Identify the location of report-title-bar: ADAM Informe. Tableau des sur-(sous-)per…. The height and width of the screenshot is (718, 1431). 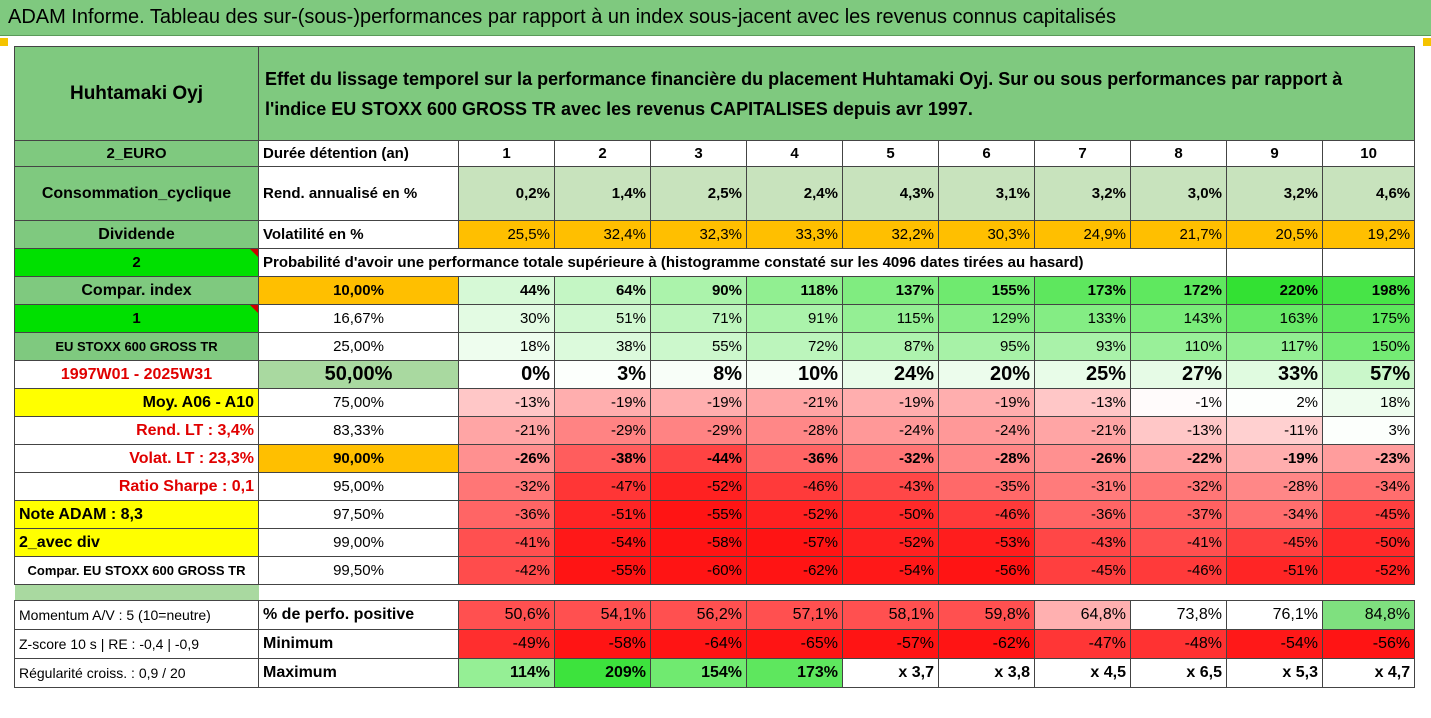
(715, 18).